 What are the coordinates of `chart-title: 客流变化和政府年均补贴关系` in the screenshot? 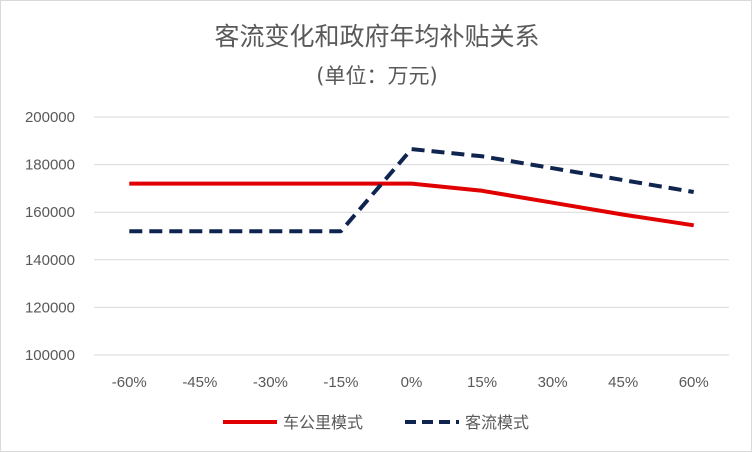 It's located at (376, 36).